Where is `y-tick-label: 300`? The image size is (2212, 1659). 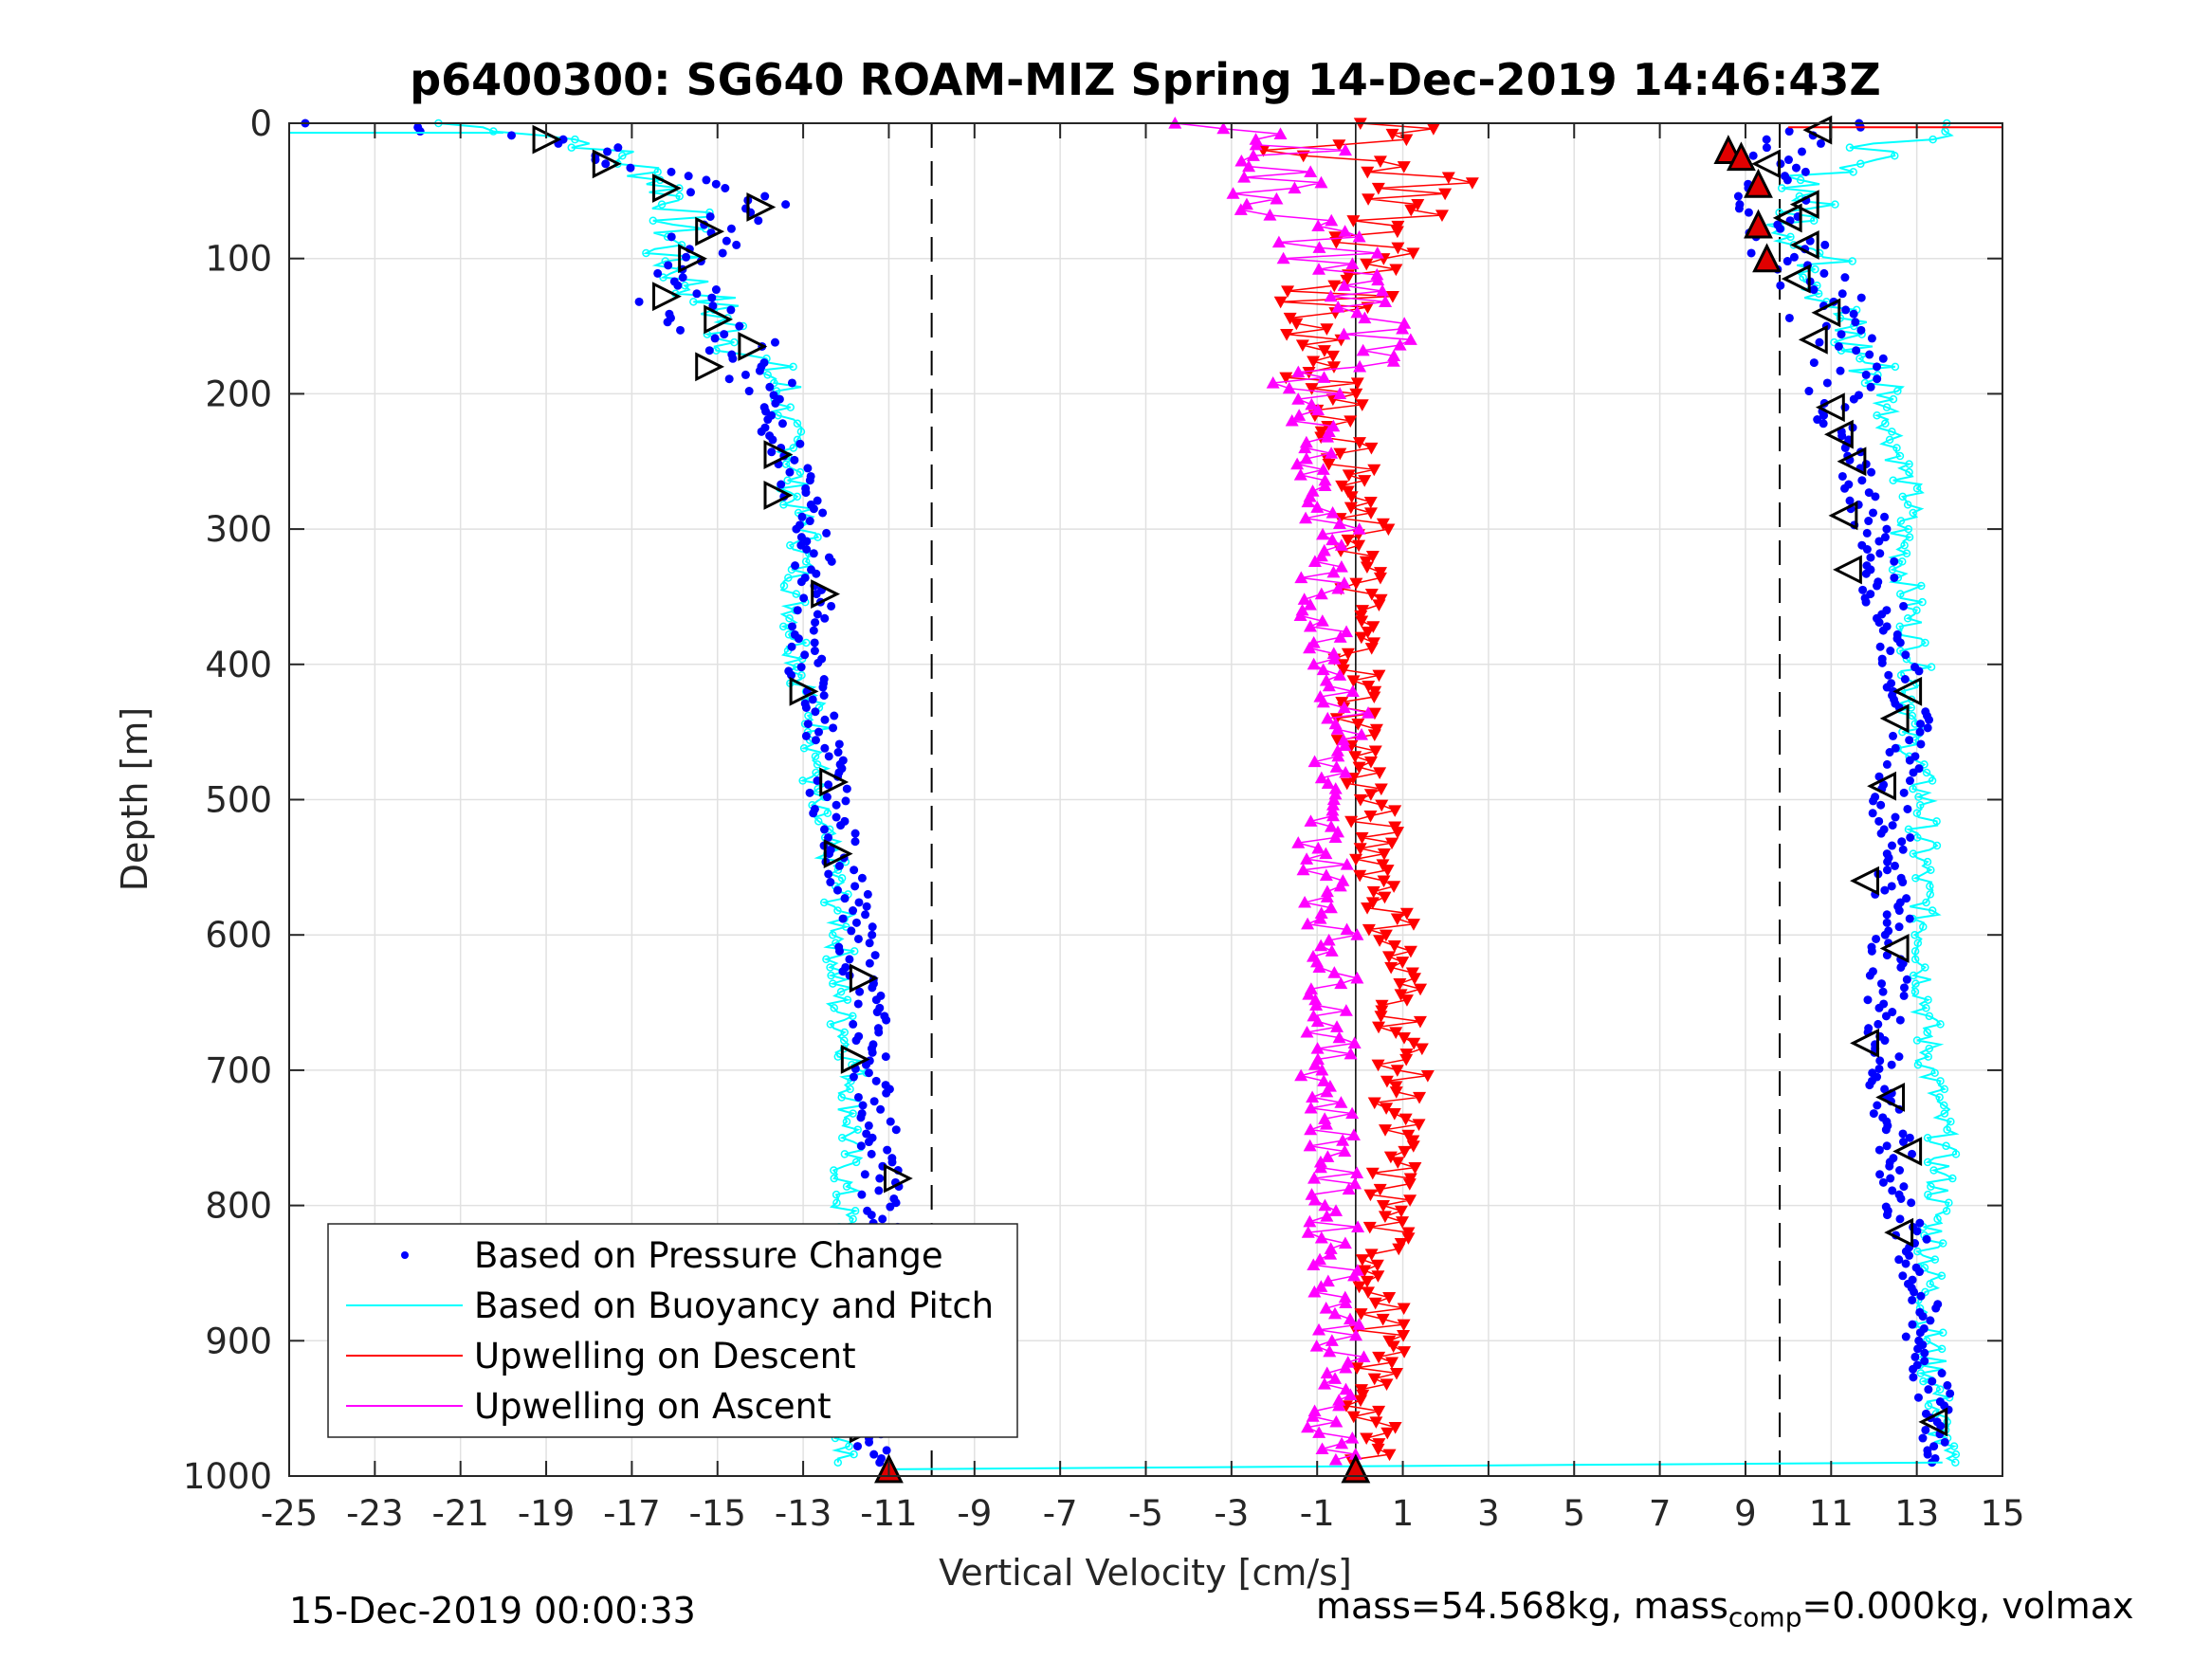
y-tick-label: 300 is located at coordinates (238, 529).